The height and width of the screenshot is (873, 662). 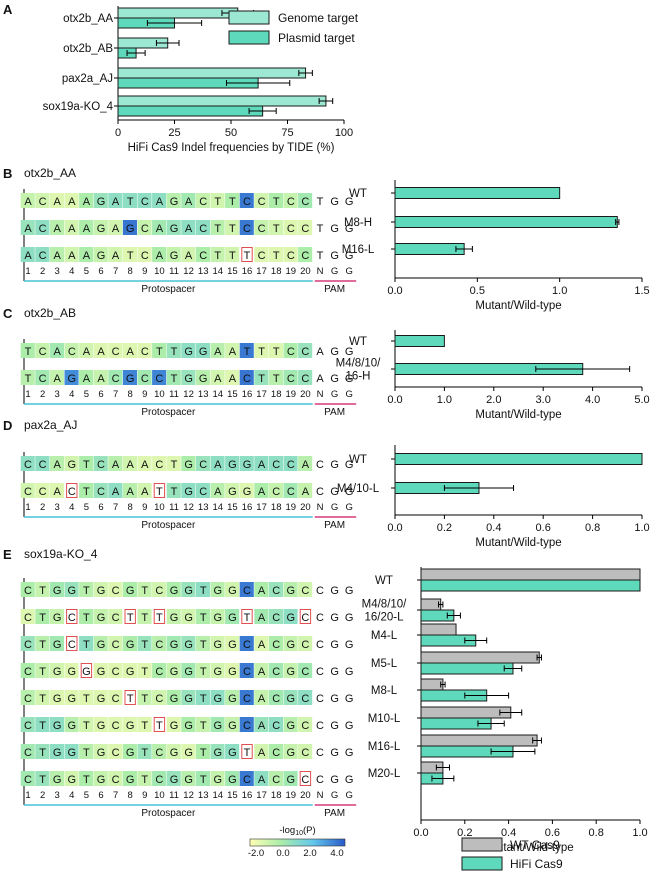 I want to click on category-label-line: M4/8/10/, so click(x=385, y=605).